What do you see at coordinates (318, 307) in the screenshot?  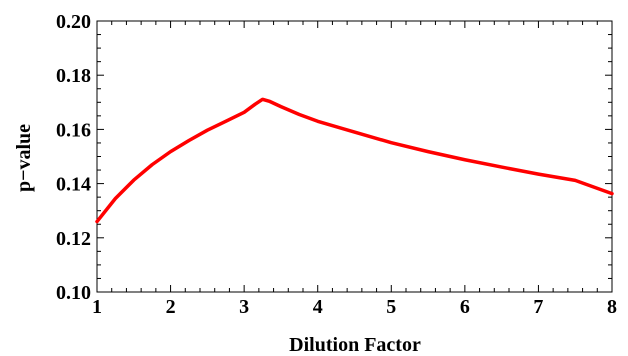 I see `x-tick-label: 4` at bounding box center [318, 307].